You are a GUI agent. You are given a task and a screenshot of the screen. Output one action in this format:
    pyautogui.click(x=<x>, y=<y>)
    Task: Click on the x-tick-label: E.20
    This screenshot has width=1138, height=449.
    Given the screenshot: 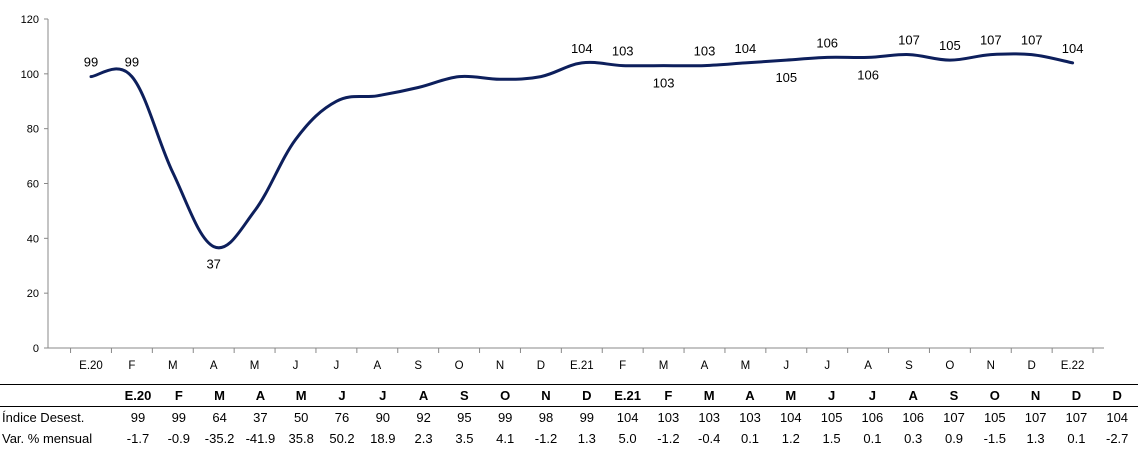 What is the action you would take?
    pyautogui.click(x=91, y=366)
    